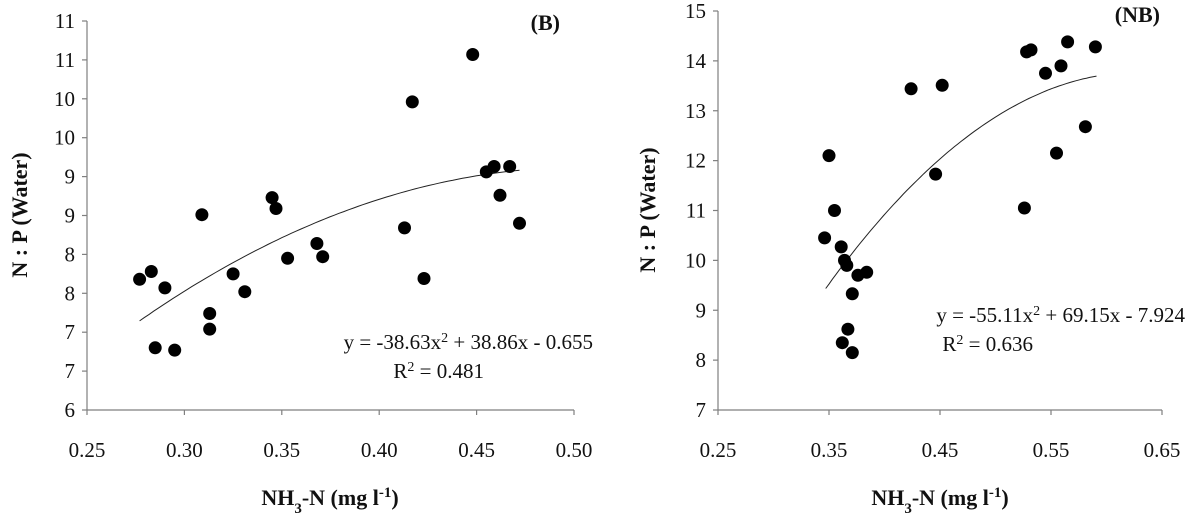 The image size is (1200, 523). Describe the element at coordinates (574, 450) in the screenshot. I see `x-tick-label: 0.50` at that location.